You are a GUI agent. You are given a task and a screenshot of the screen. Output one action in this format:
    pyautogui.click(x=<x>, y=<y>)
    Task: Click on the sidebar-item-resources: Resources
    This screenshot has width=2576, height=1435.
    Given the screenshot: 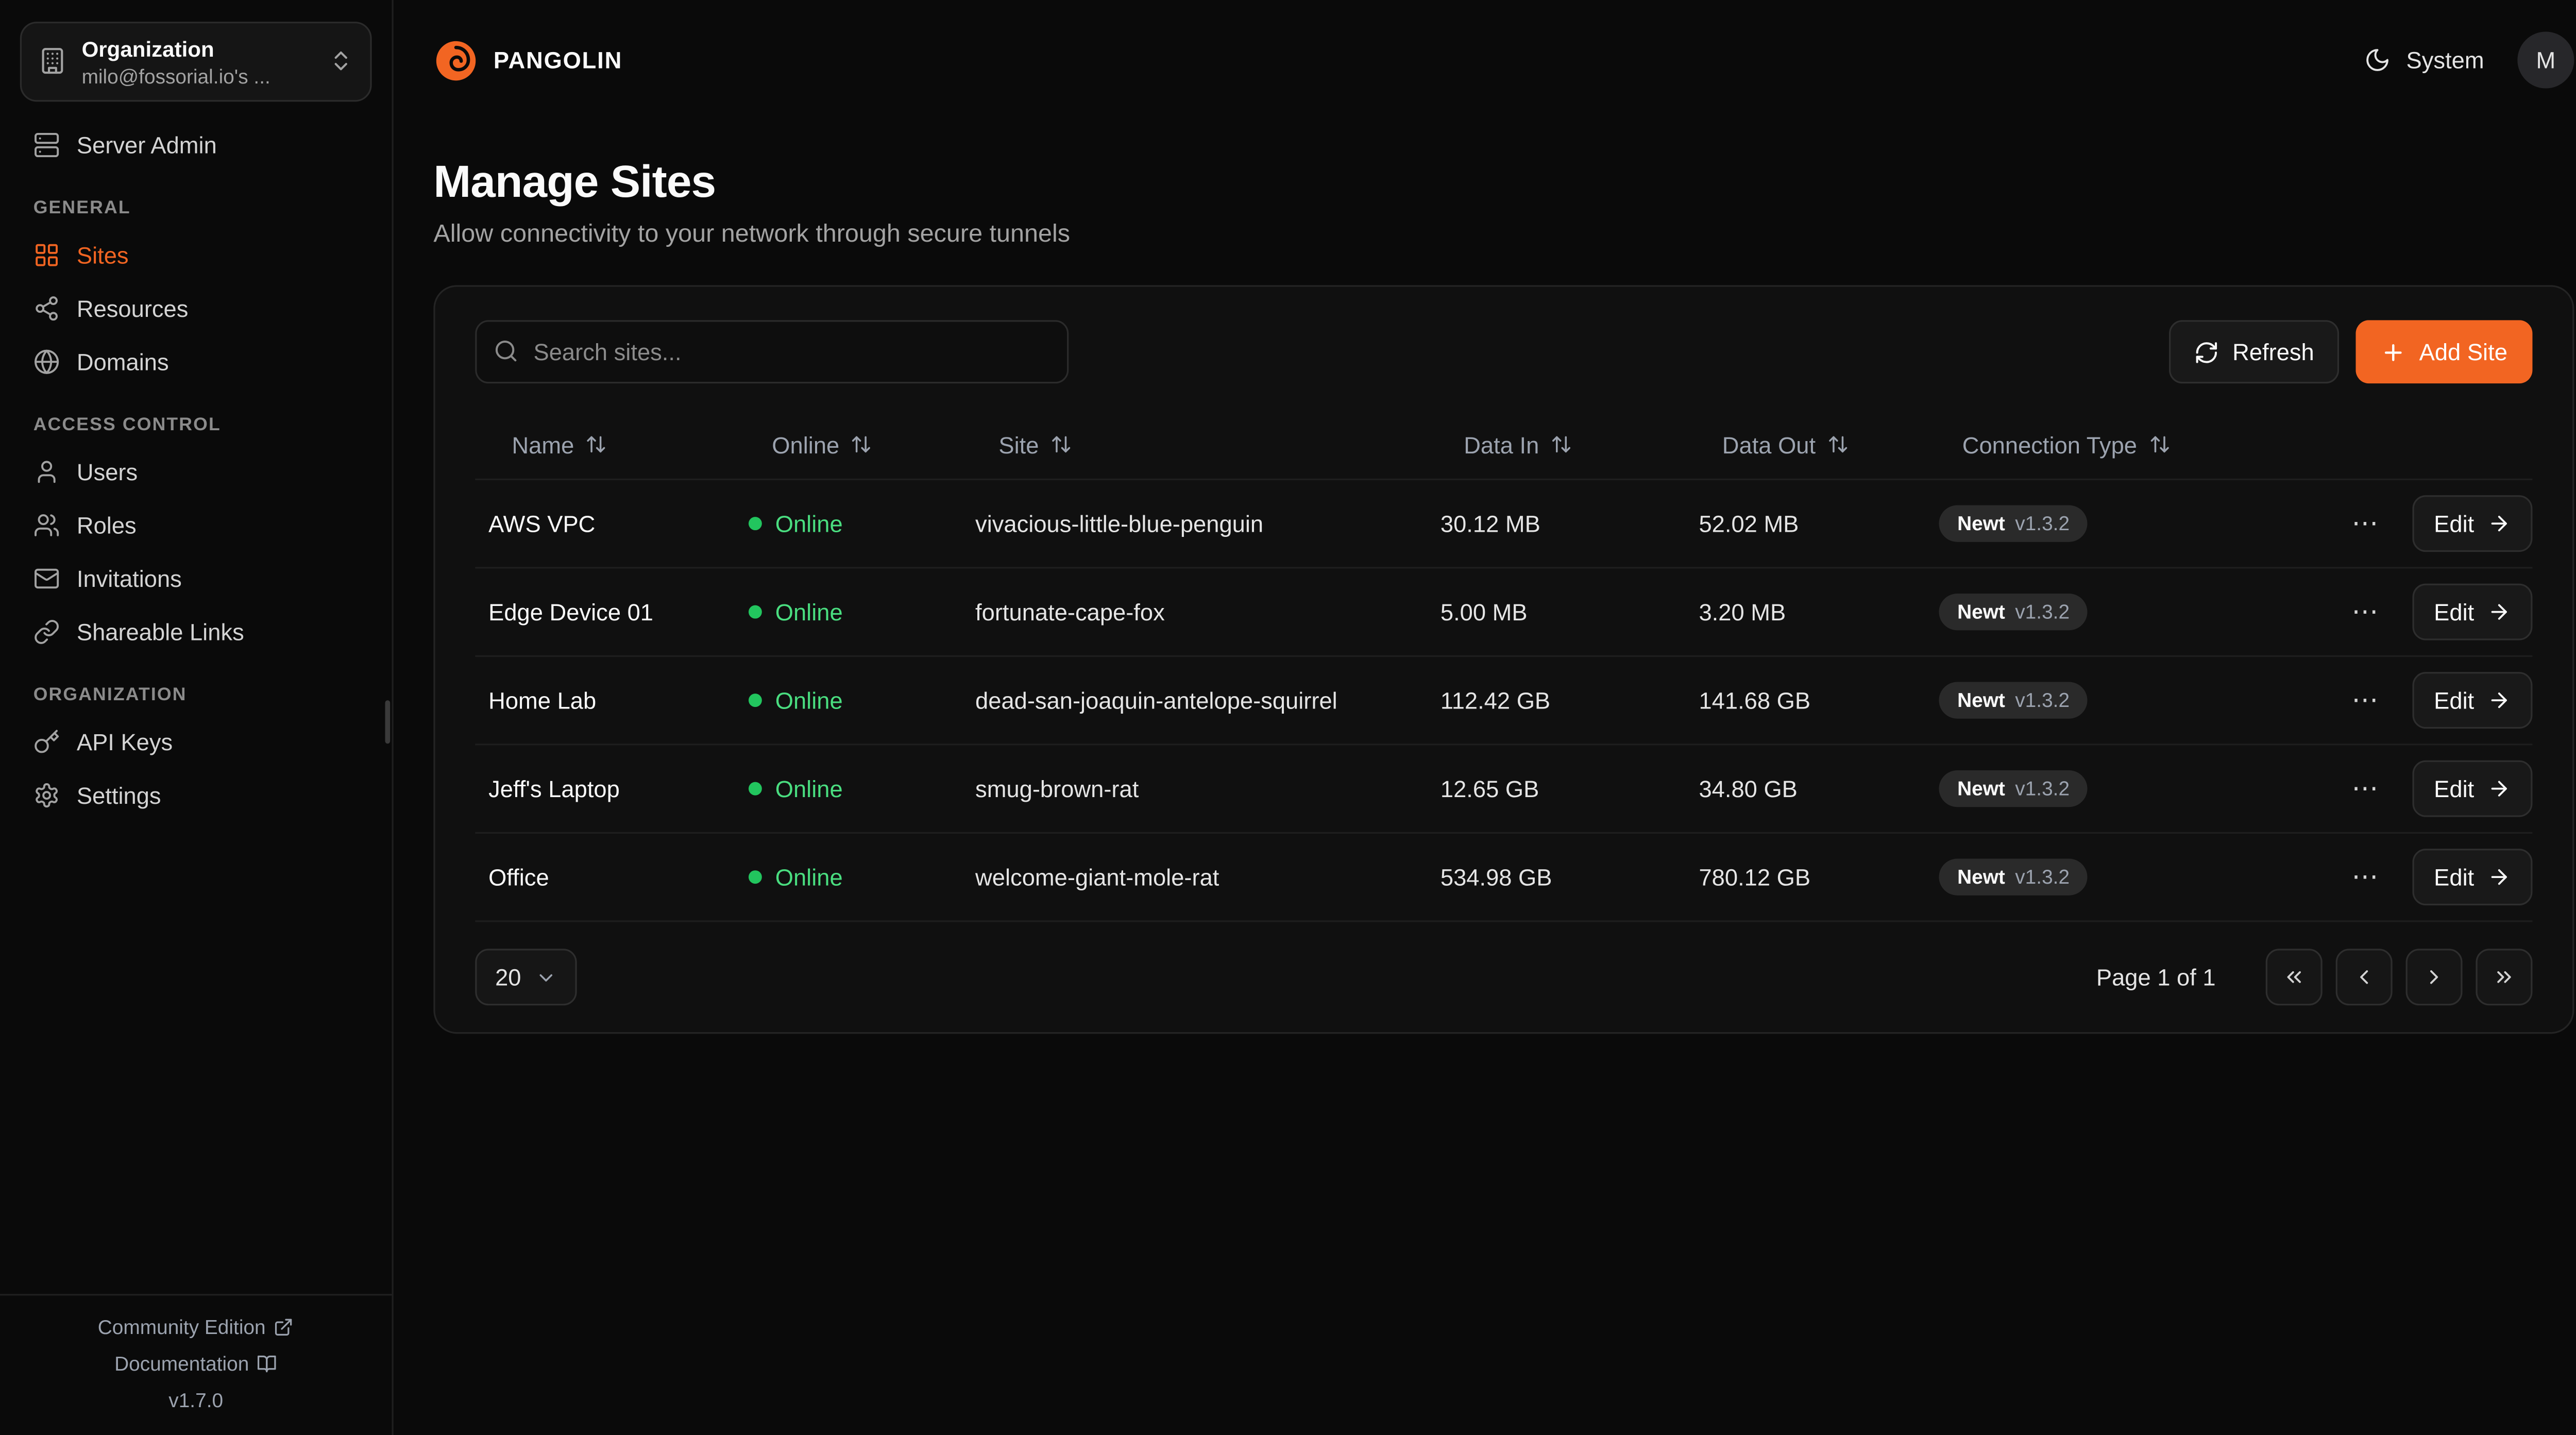 What is the action you would take?
    pyautogui.click(x=196, y=307)
    